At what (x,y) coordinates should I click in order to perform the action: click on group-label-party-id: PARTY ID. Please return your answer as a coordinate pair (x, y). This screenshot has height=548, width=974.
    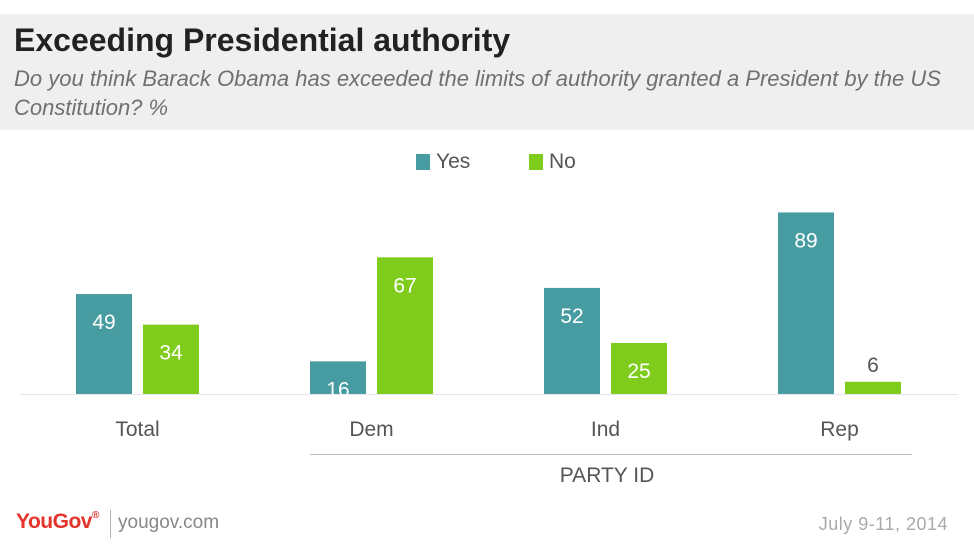
    Looking at the image, I should click on (607, 475).